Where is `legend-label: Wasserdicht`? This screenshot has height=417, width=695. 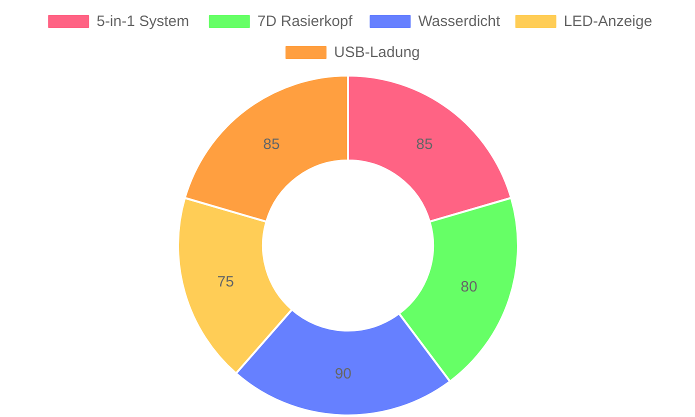 legend-label: Wasserdicht is located at coordinates (459, 21).